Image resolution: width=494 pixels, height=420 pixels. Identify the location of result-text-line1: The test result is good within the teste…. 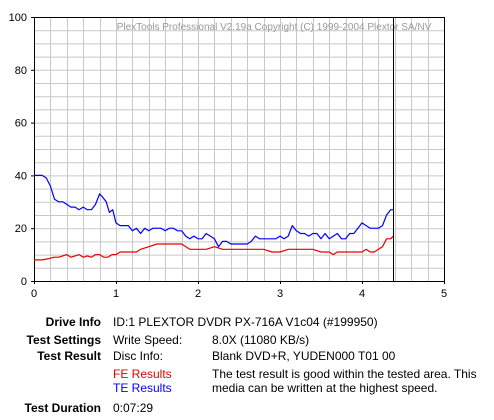
(344, 374).